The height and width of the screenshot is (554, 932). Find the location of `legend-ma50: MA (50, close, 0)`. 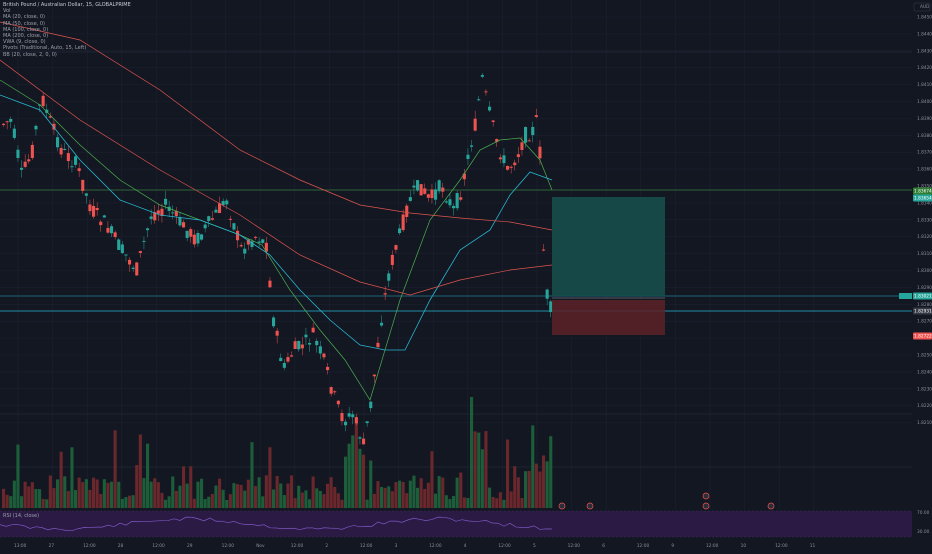

legend-ma50: MA (50, close, 0) is located at coordinates (24, 23).